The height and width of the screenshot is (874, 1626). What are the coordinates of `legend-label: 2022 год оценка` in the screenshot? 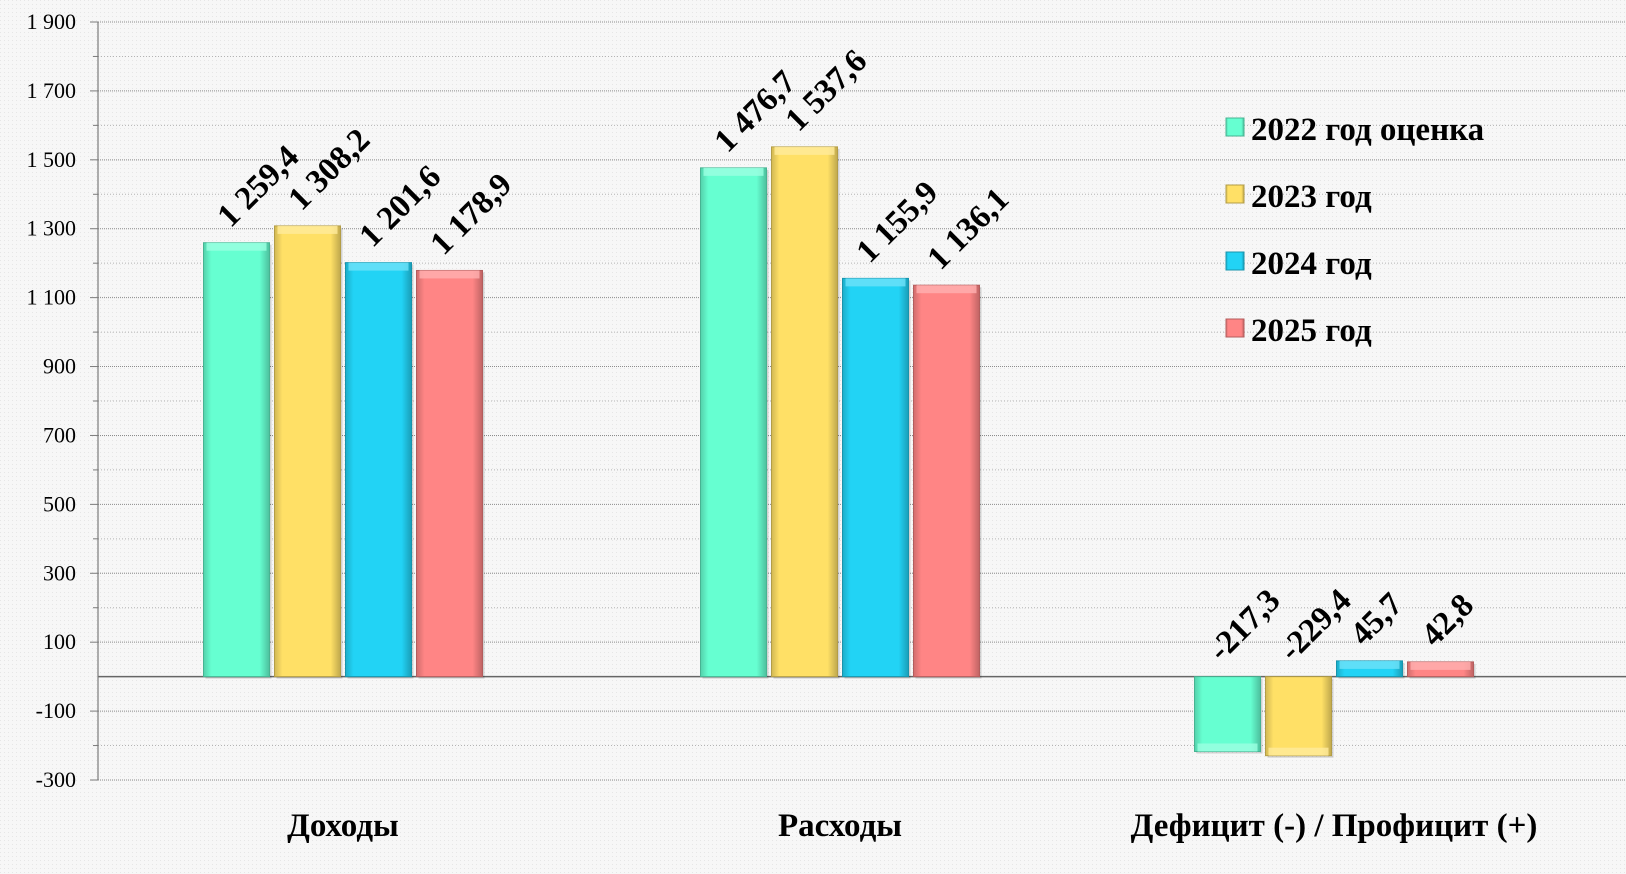 It's located at (1367, 130).